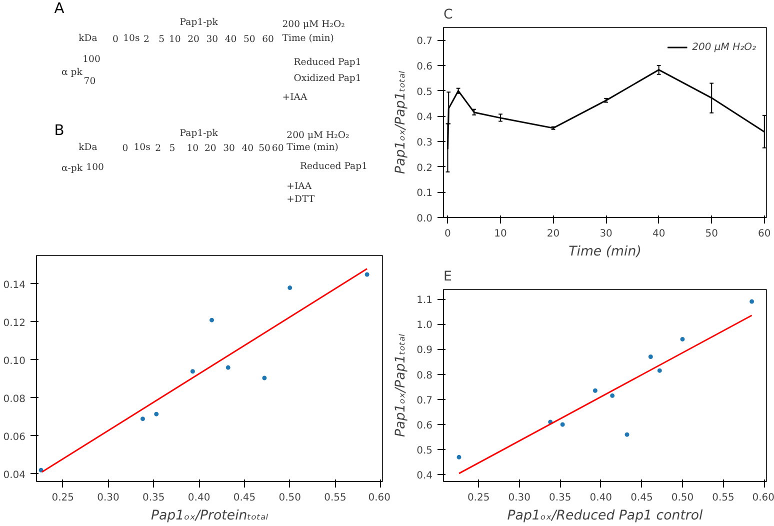  What do you see at coordinates (424, 350) in the screenshot?
I see `y-tick-label: 0.9` at bounding box center [424, 350].